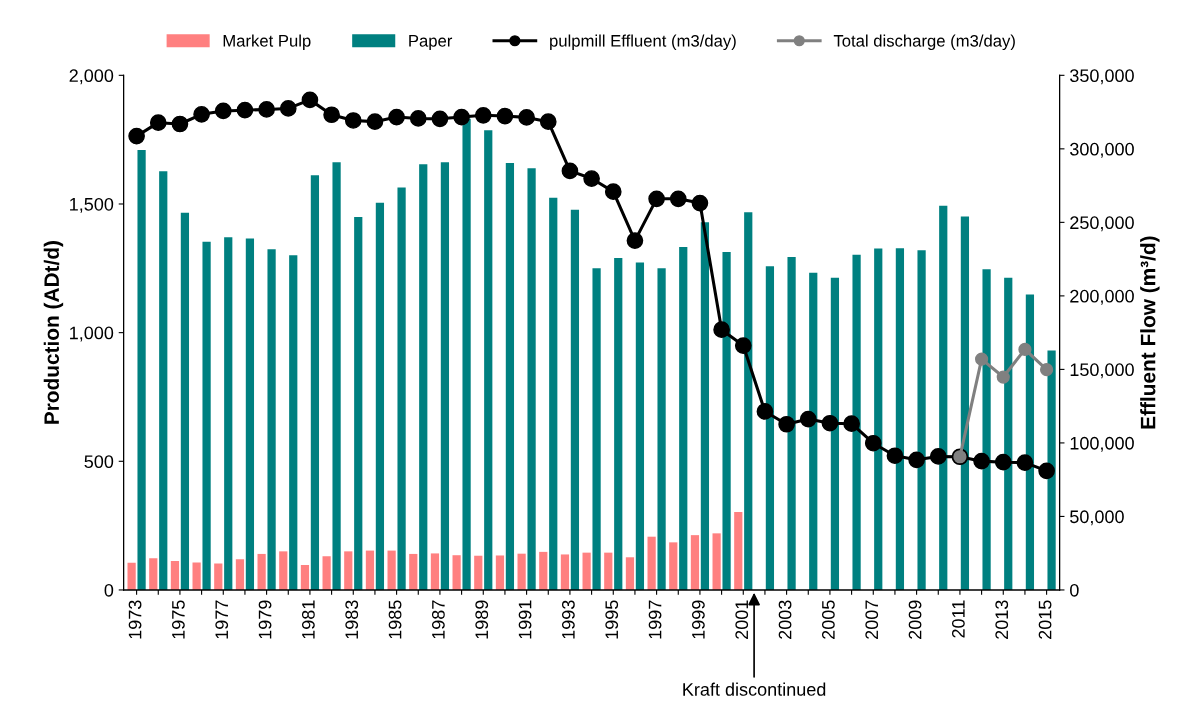 This screenshot has width=1200, height=704. I want to click on legend-label: Paper, so click(431, 43).